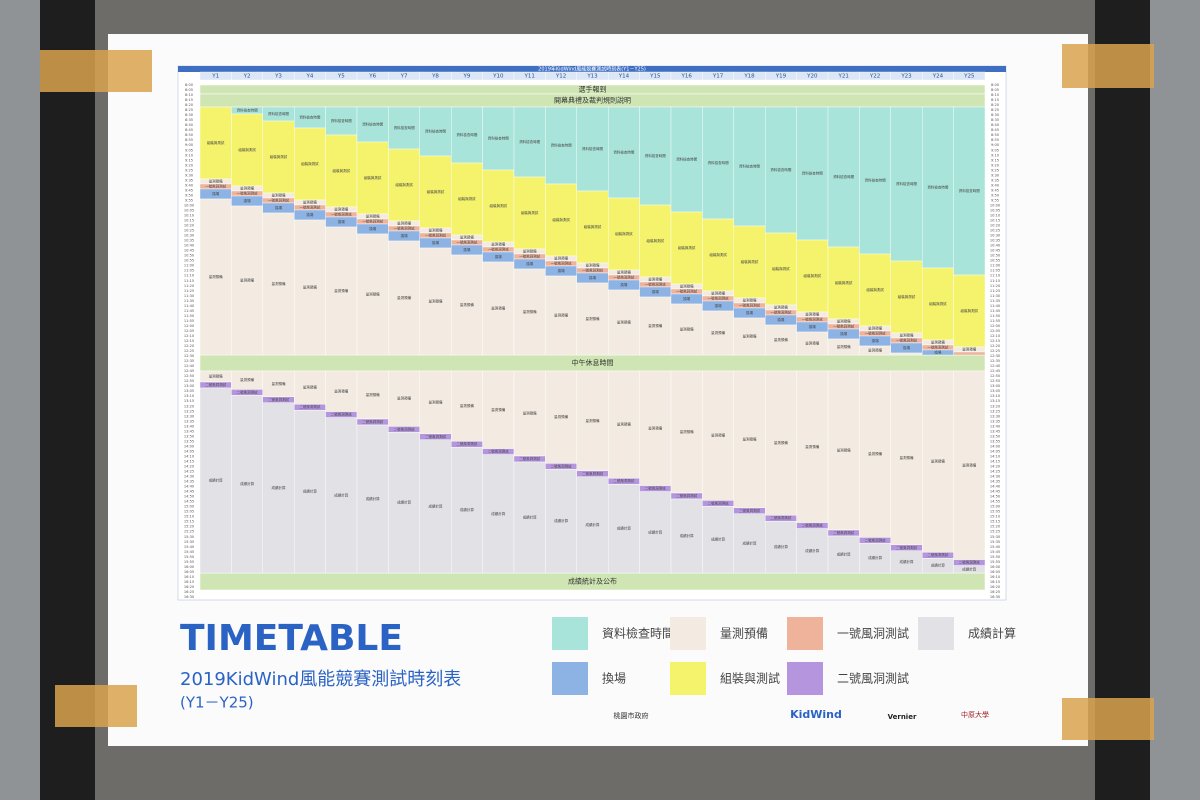  What do you see at coordinates (189, 507) in the screenshot?
I see `time-label: 15:00` at bounding box center [189, 507].